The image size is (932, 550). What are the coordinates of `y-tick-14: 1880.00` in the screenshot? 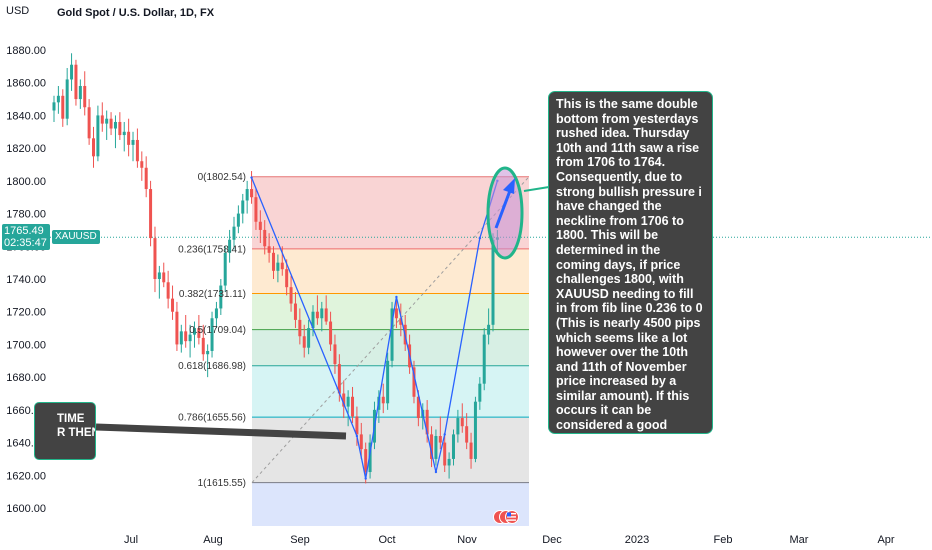 It's located at (26, 51).